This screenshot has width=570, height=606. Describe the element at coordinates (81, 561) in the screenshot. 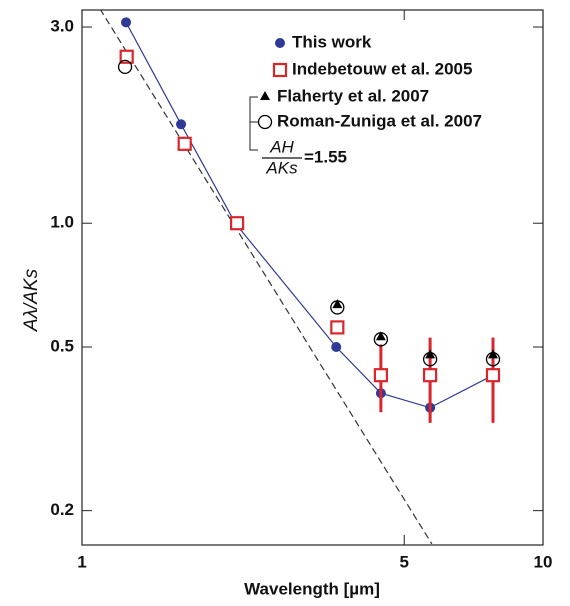

I see `x-tick-label: 1` at that location.